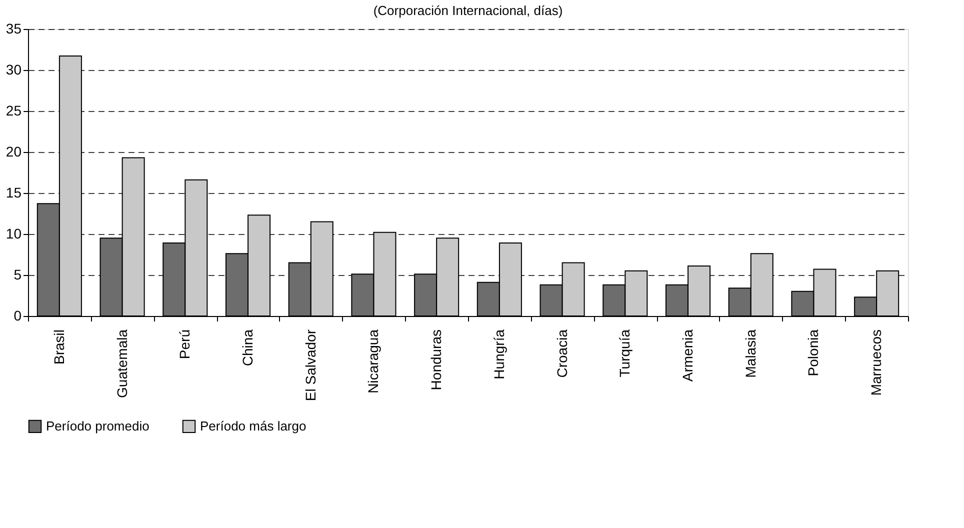  What do you see at coordinates (18, 316) in the screenshot?
I see `y-tick-label: 0` at bounding box center [18, 316].